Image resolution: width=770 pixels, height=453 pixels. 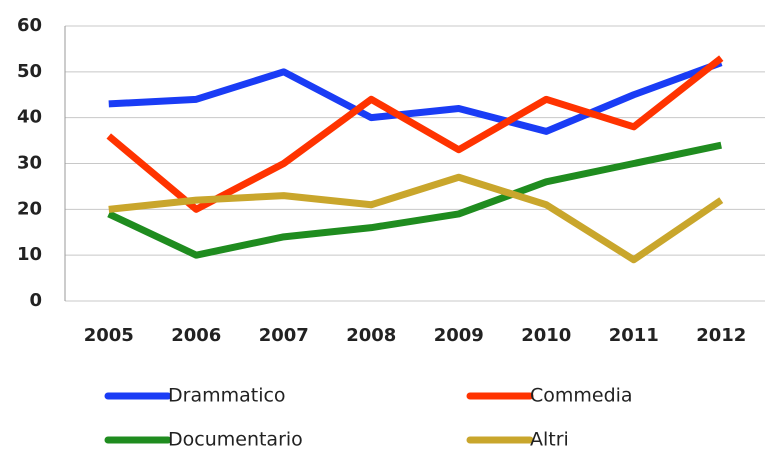 I want to click on y-tick-label: 20, so click(x=29, y=208).